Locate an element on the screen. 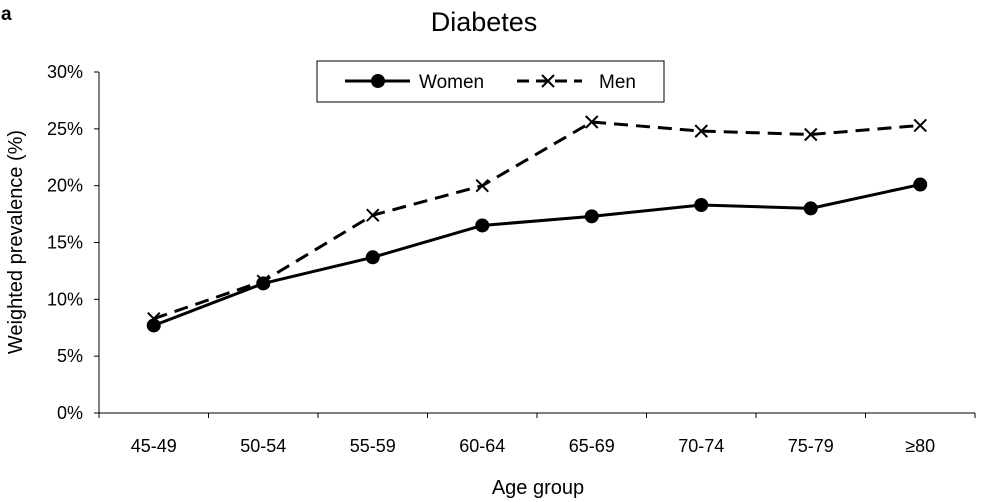  x-tick-label: 75-79 is located at coordinates (811, 446).